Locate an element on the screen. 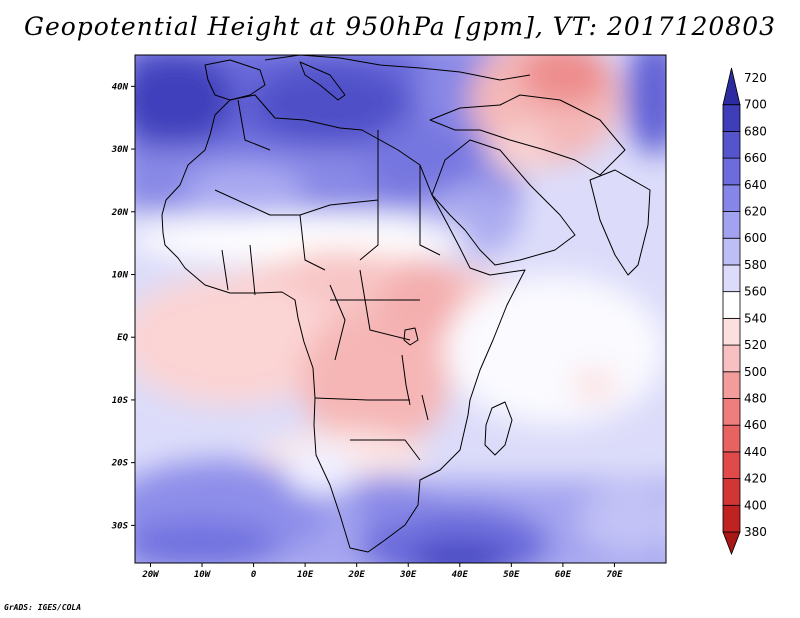 This screenshot has width=800, height=618. x-tick-label: 40E is located at coordinates (460, 575).